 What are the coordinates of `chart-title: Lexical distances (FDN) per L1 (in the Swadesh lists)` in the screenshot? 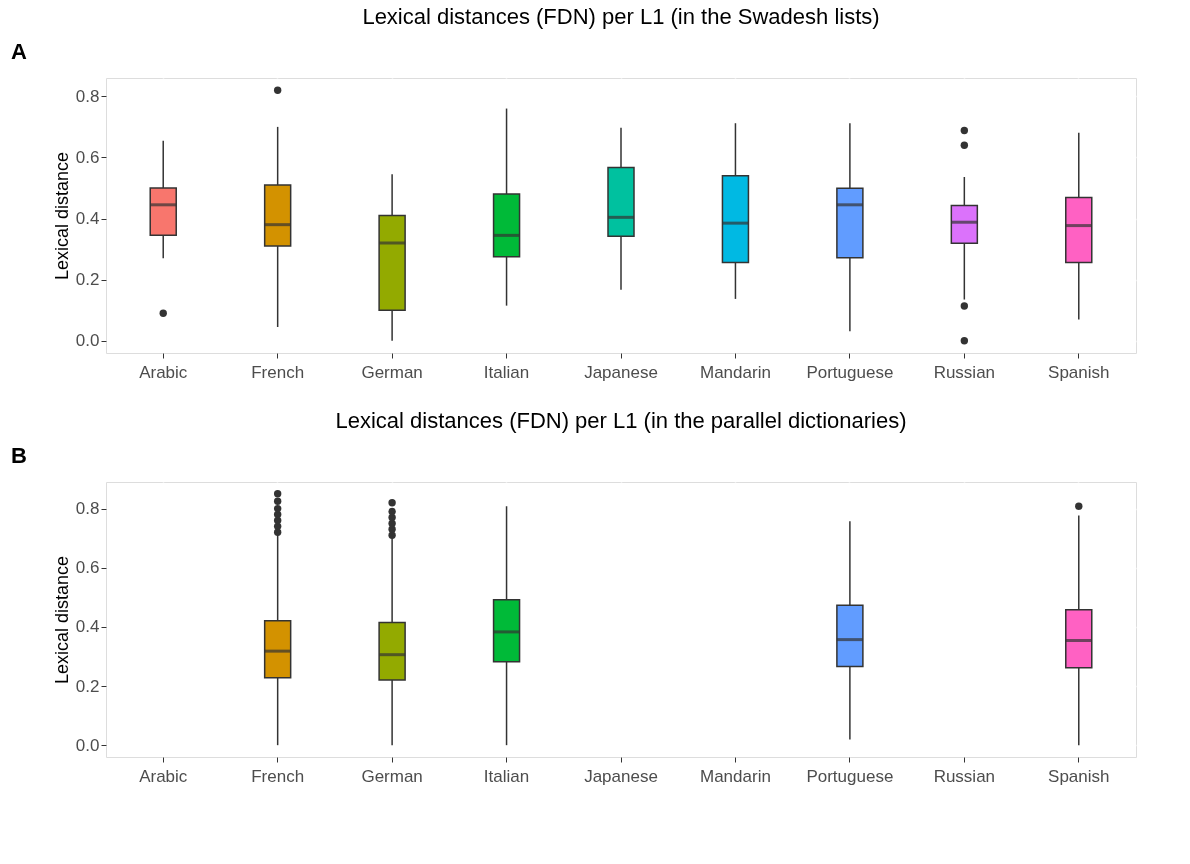 It's located at (621, 16).